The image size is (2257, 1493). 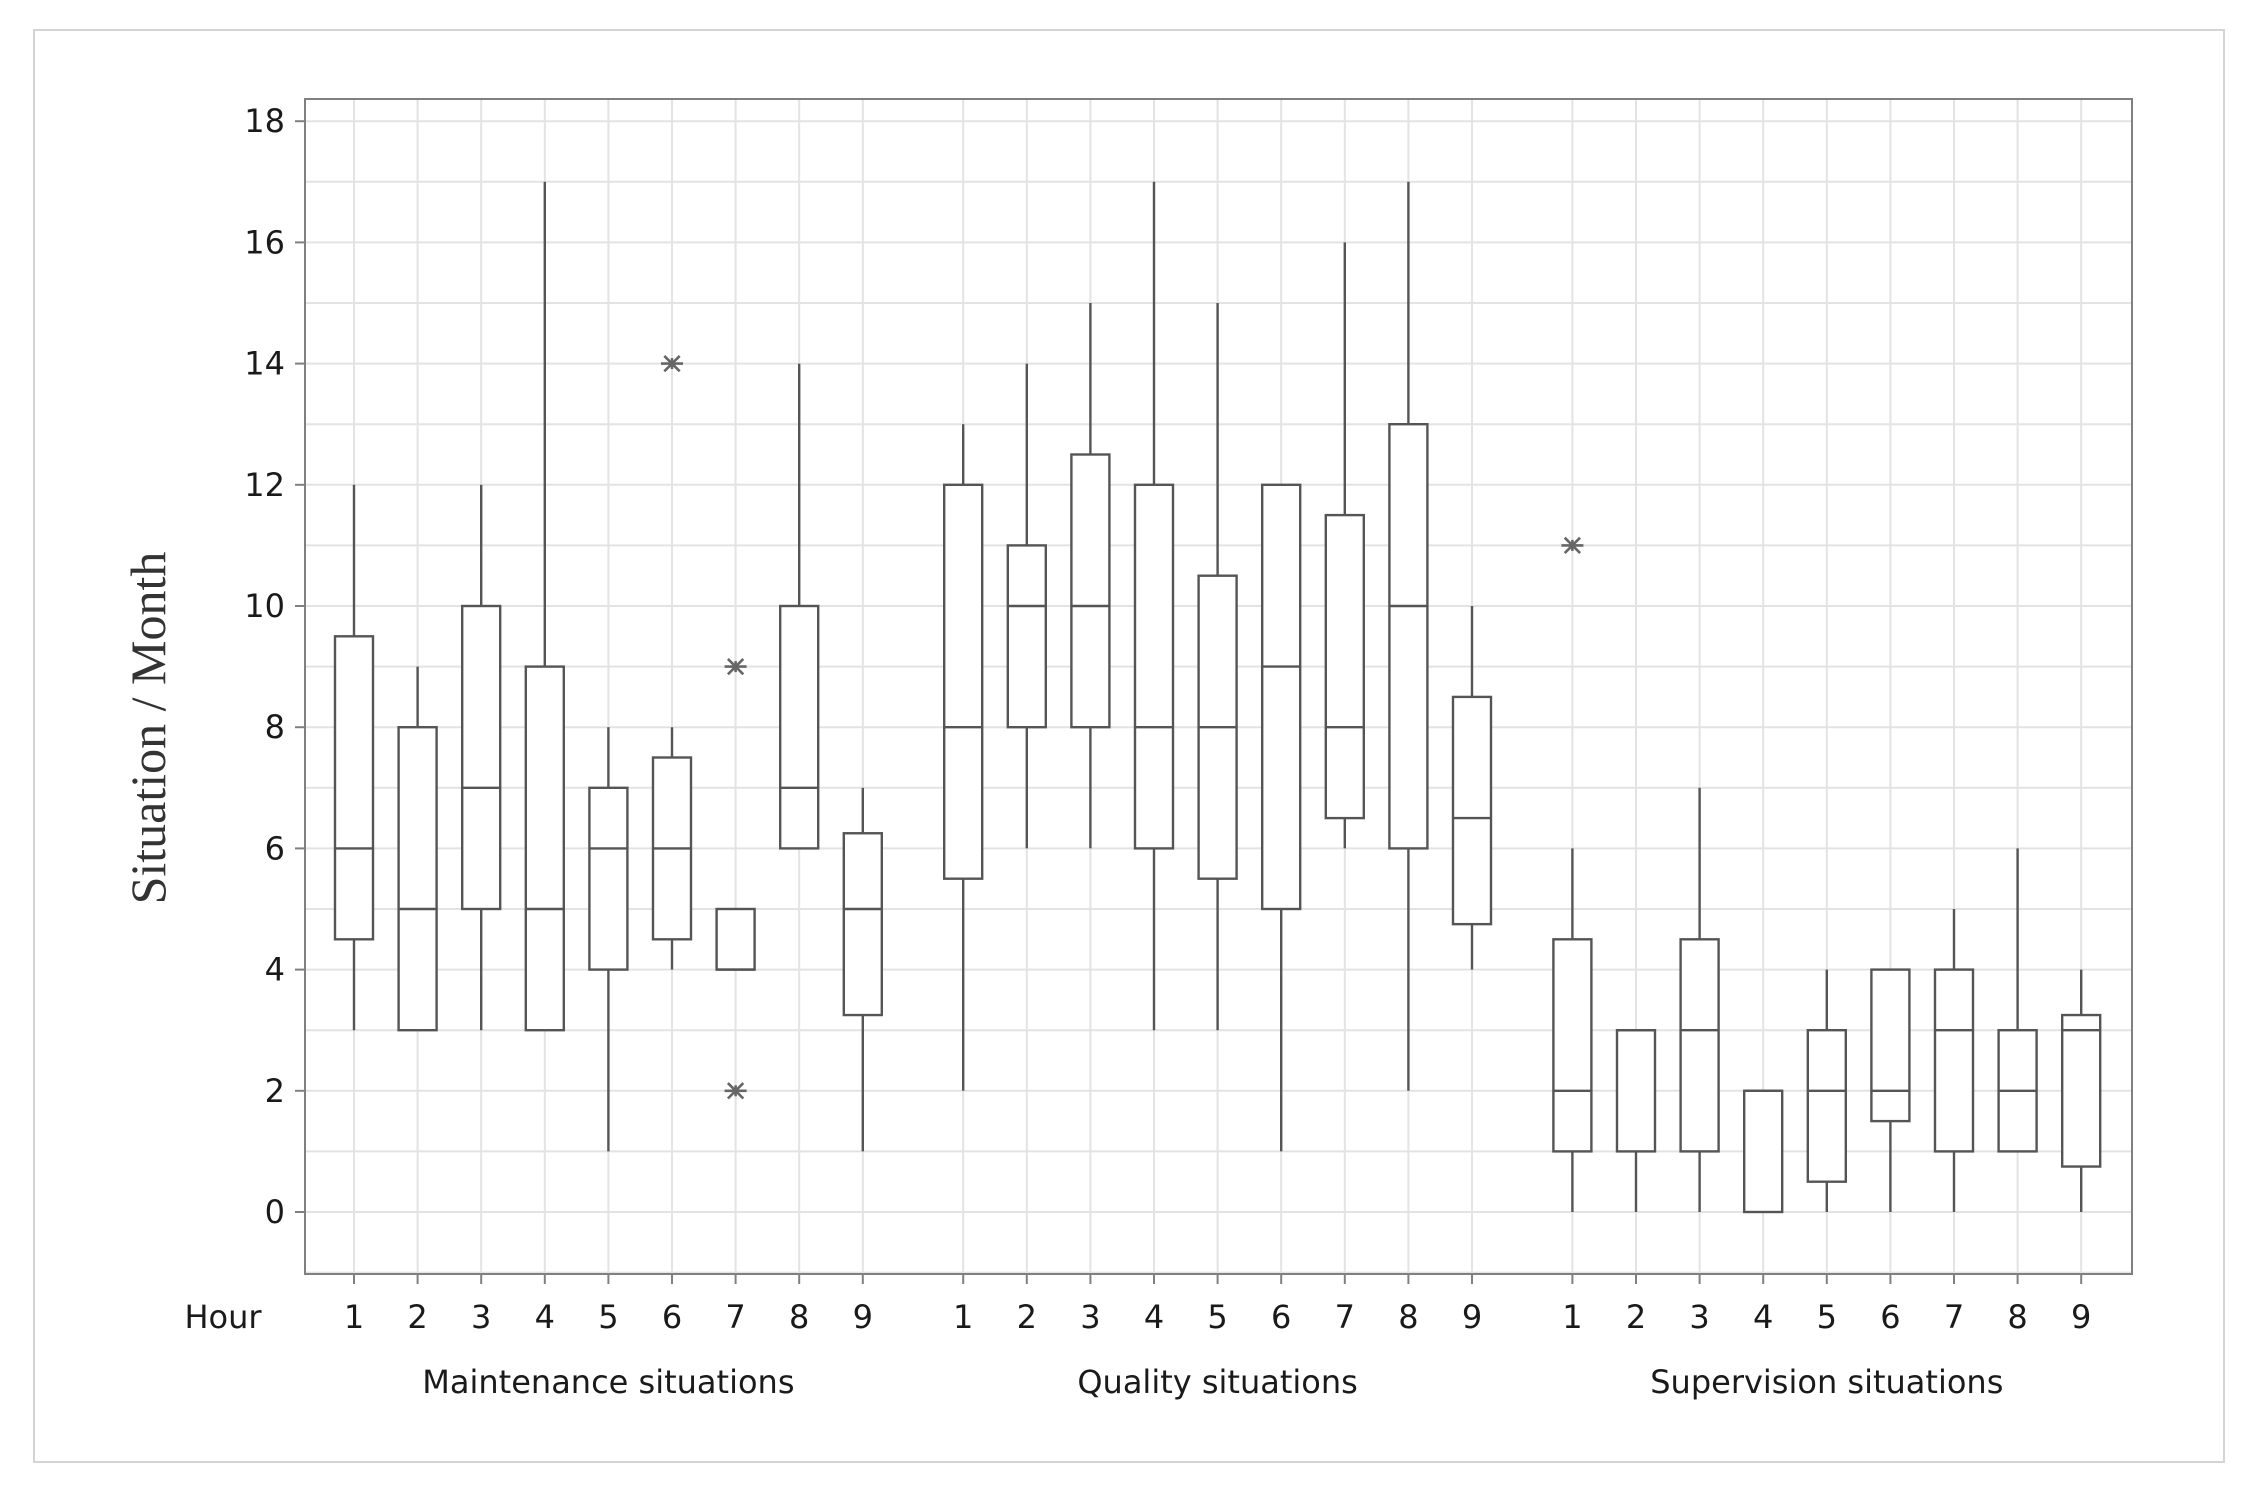 What do you see at coordinates (275, 1212) in the screenshot?
I see `y-tick-label: 0` at bounding box center [275, 1212].